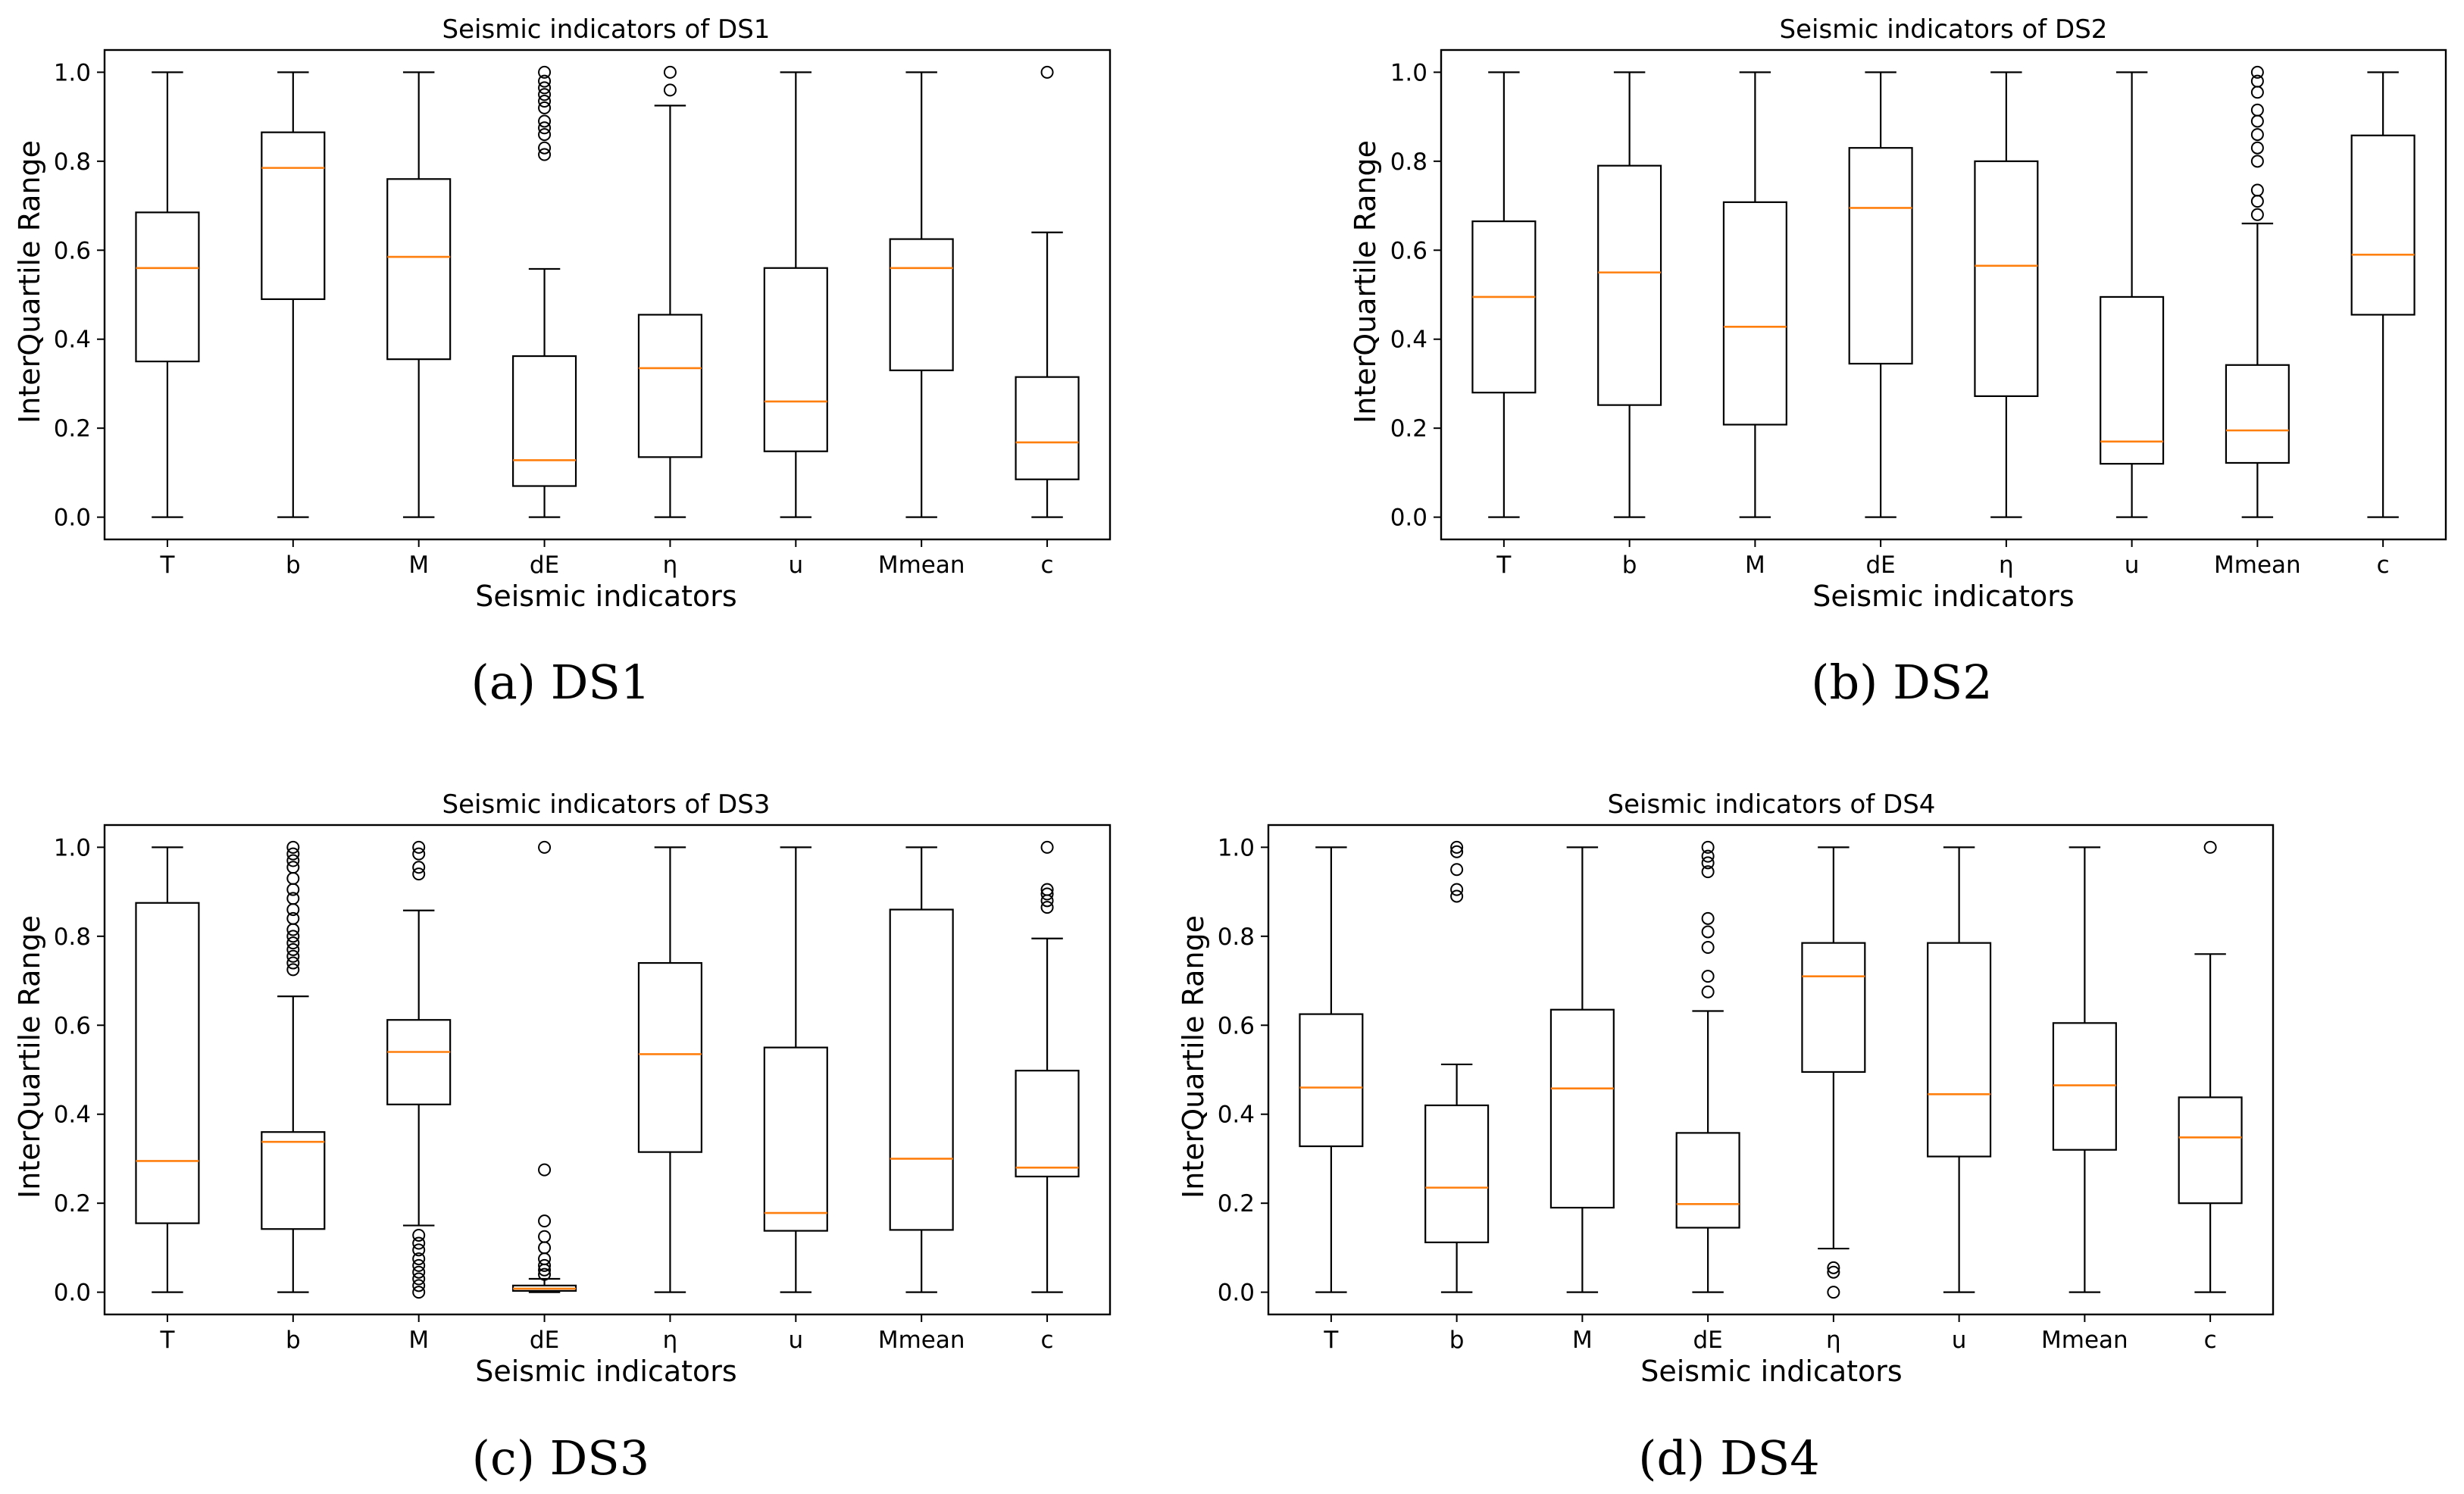  I want to click on box-c, so click(2383, 294).